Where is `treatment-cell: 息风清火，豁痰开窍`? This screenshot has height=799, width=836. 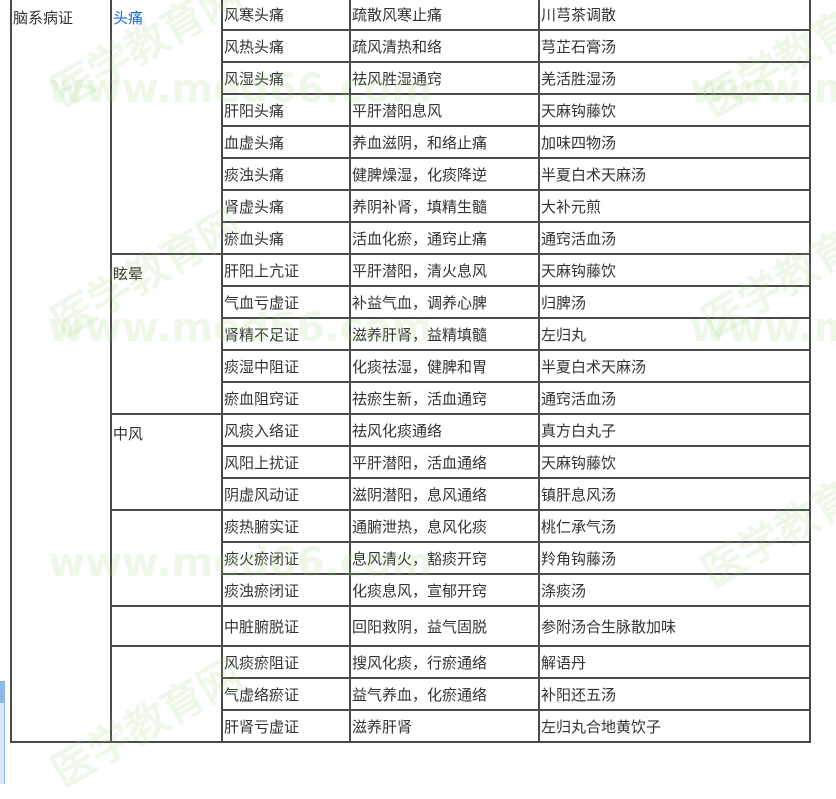
treatment-cell: 息风清火，豁痰开窍 is located at coordinates (444, 558).